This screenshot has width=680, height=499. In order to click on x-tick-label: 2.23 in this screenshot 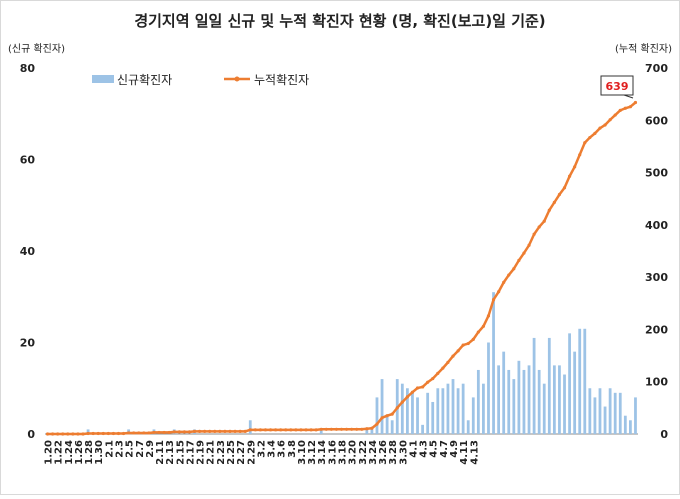, I will do `click(221, 452)`.